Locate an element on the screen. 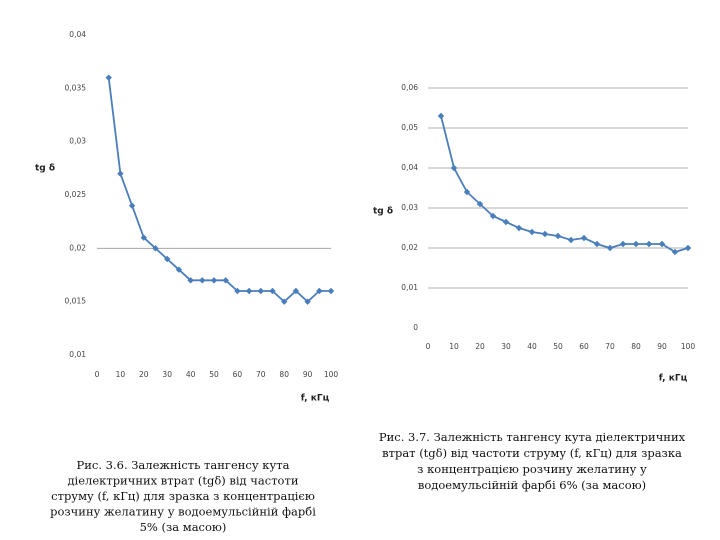  y-tick-label: 0,035 is located at coordinates (76, 87).